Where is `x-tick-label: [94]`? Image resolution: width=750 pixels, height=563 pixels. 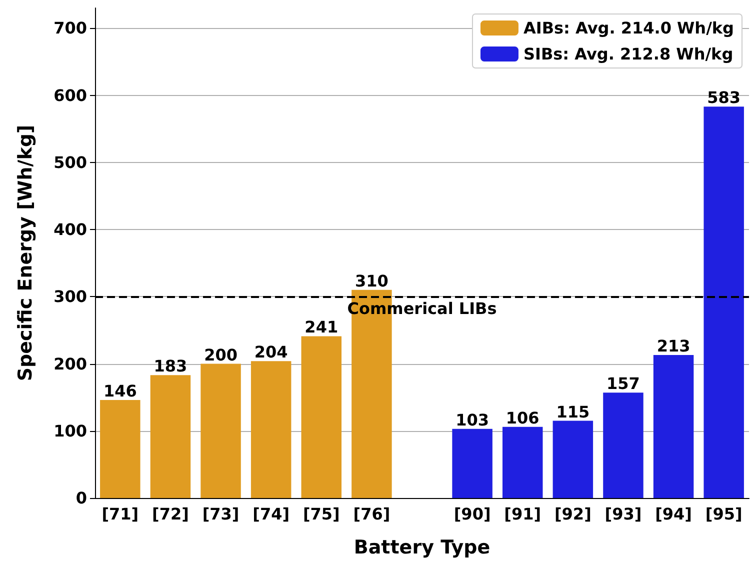
x-tick-label: [94] is located at coordinates (673, 514).